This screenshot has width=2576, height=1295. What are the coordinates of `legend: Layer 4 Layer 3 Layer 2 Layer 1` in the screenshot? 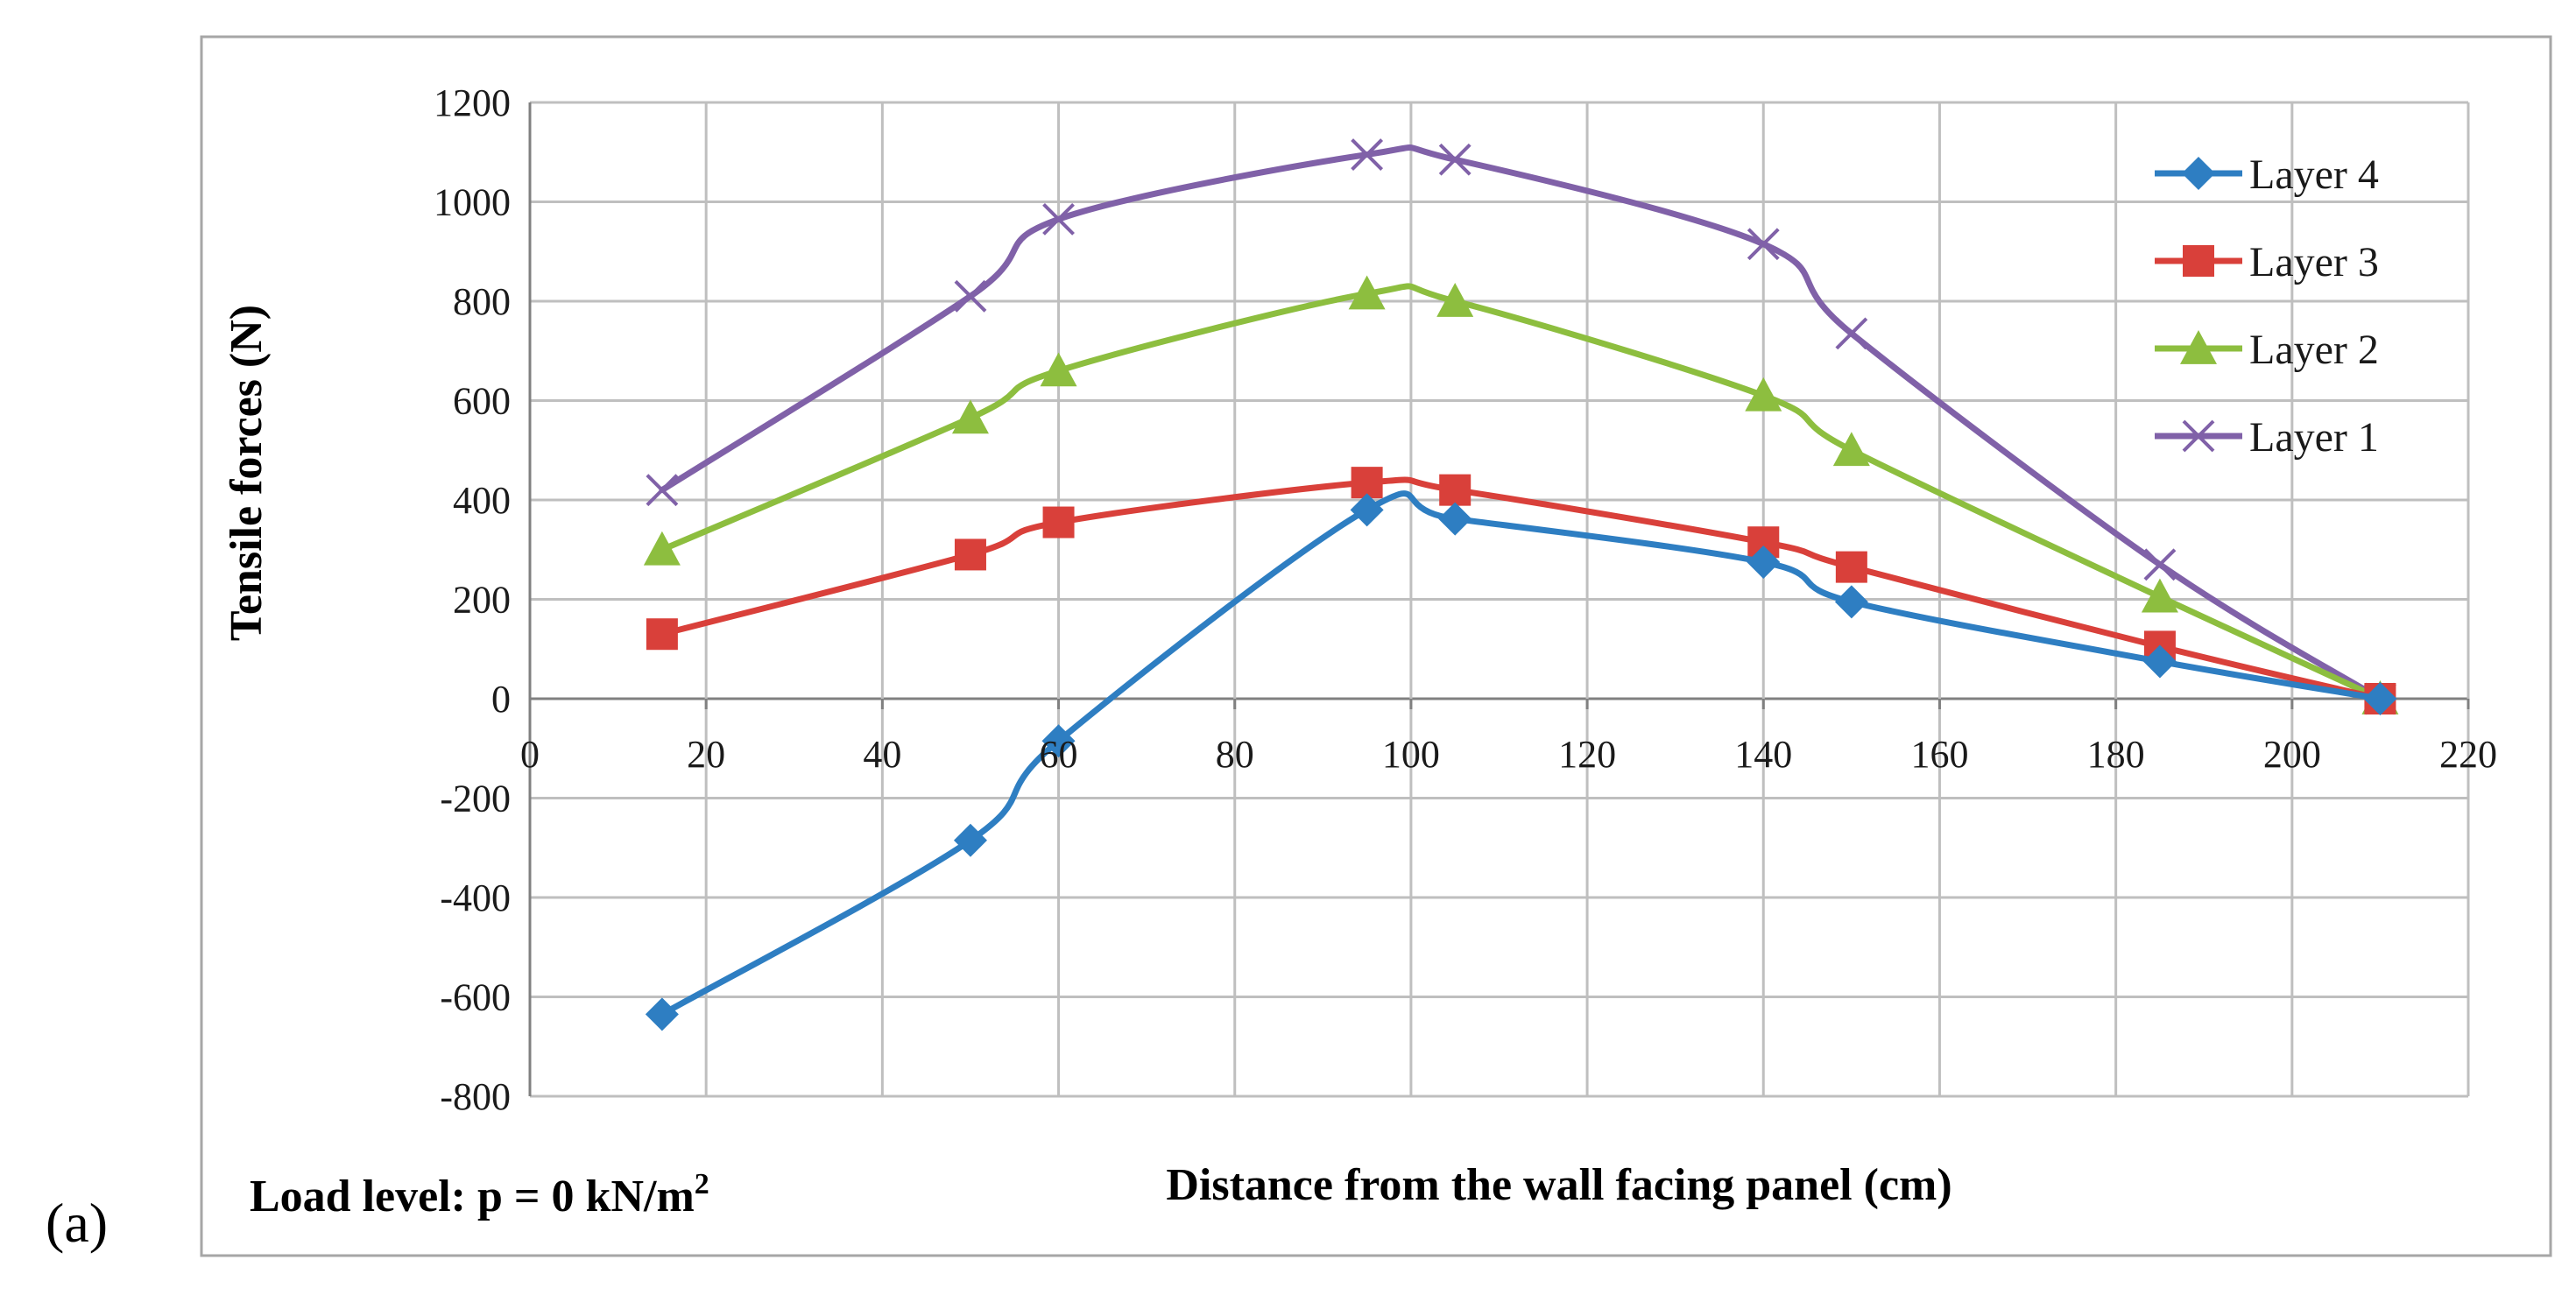 It's located at (2267, 306).